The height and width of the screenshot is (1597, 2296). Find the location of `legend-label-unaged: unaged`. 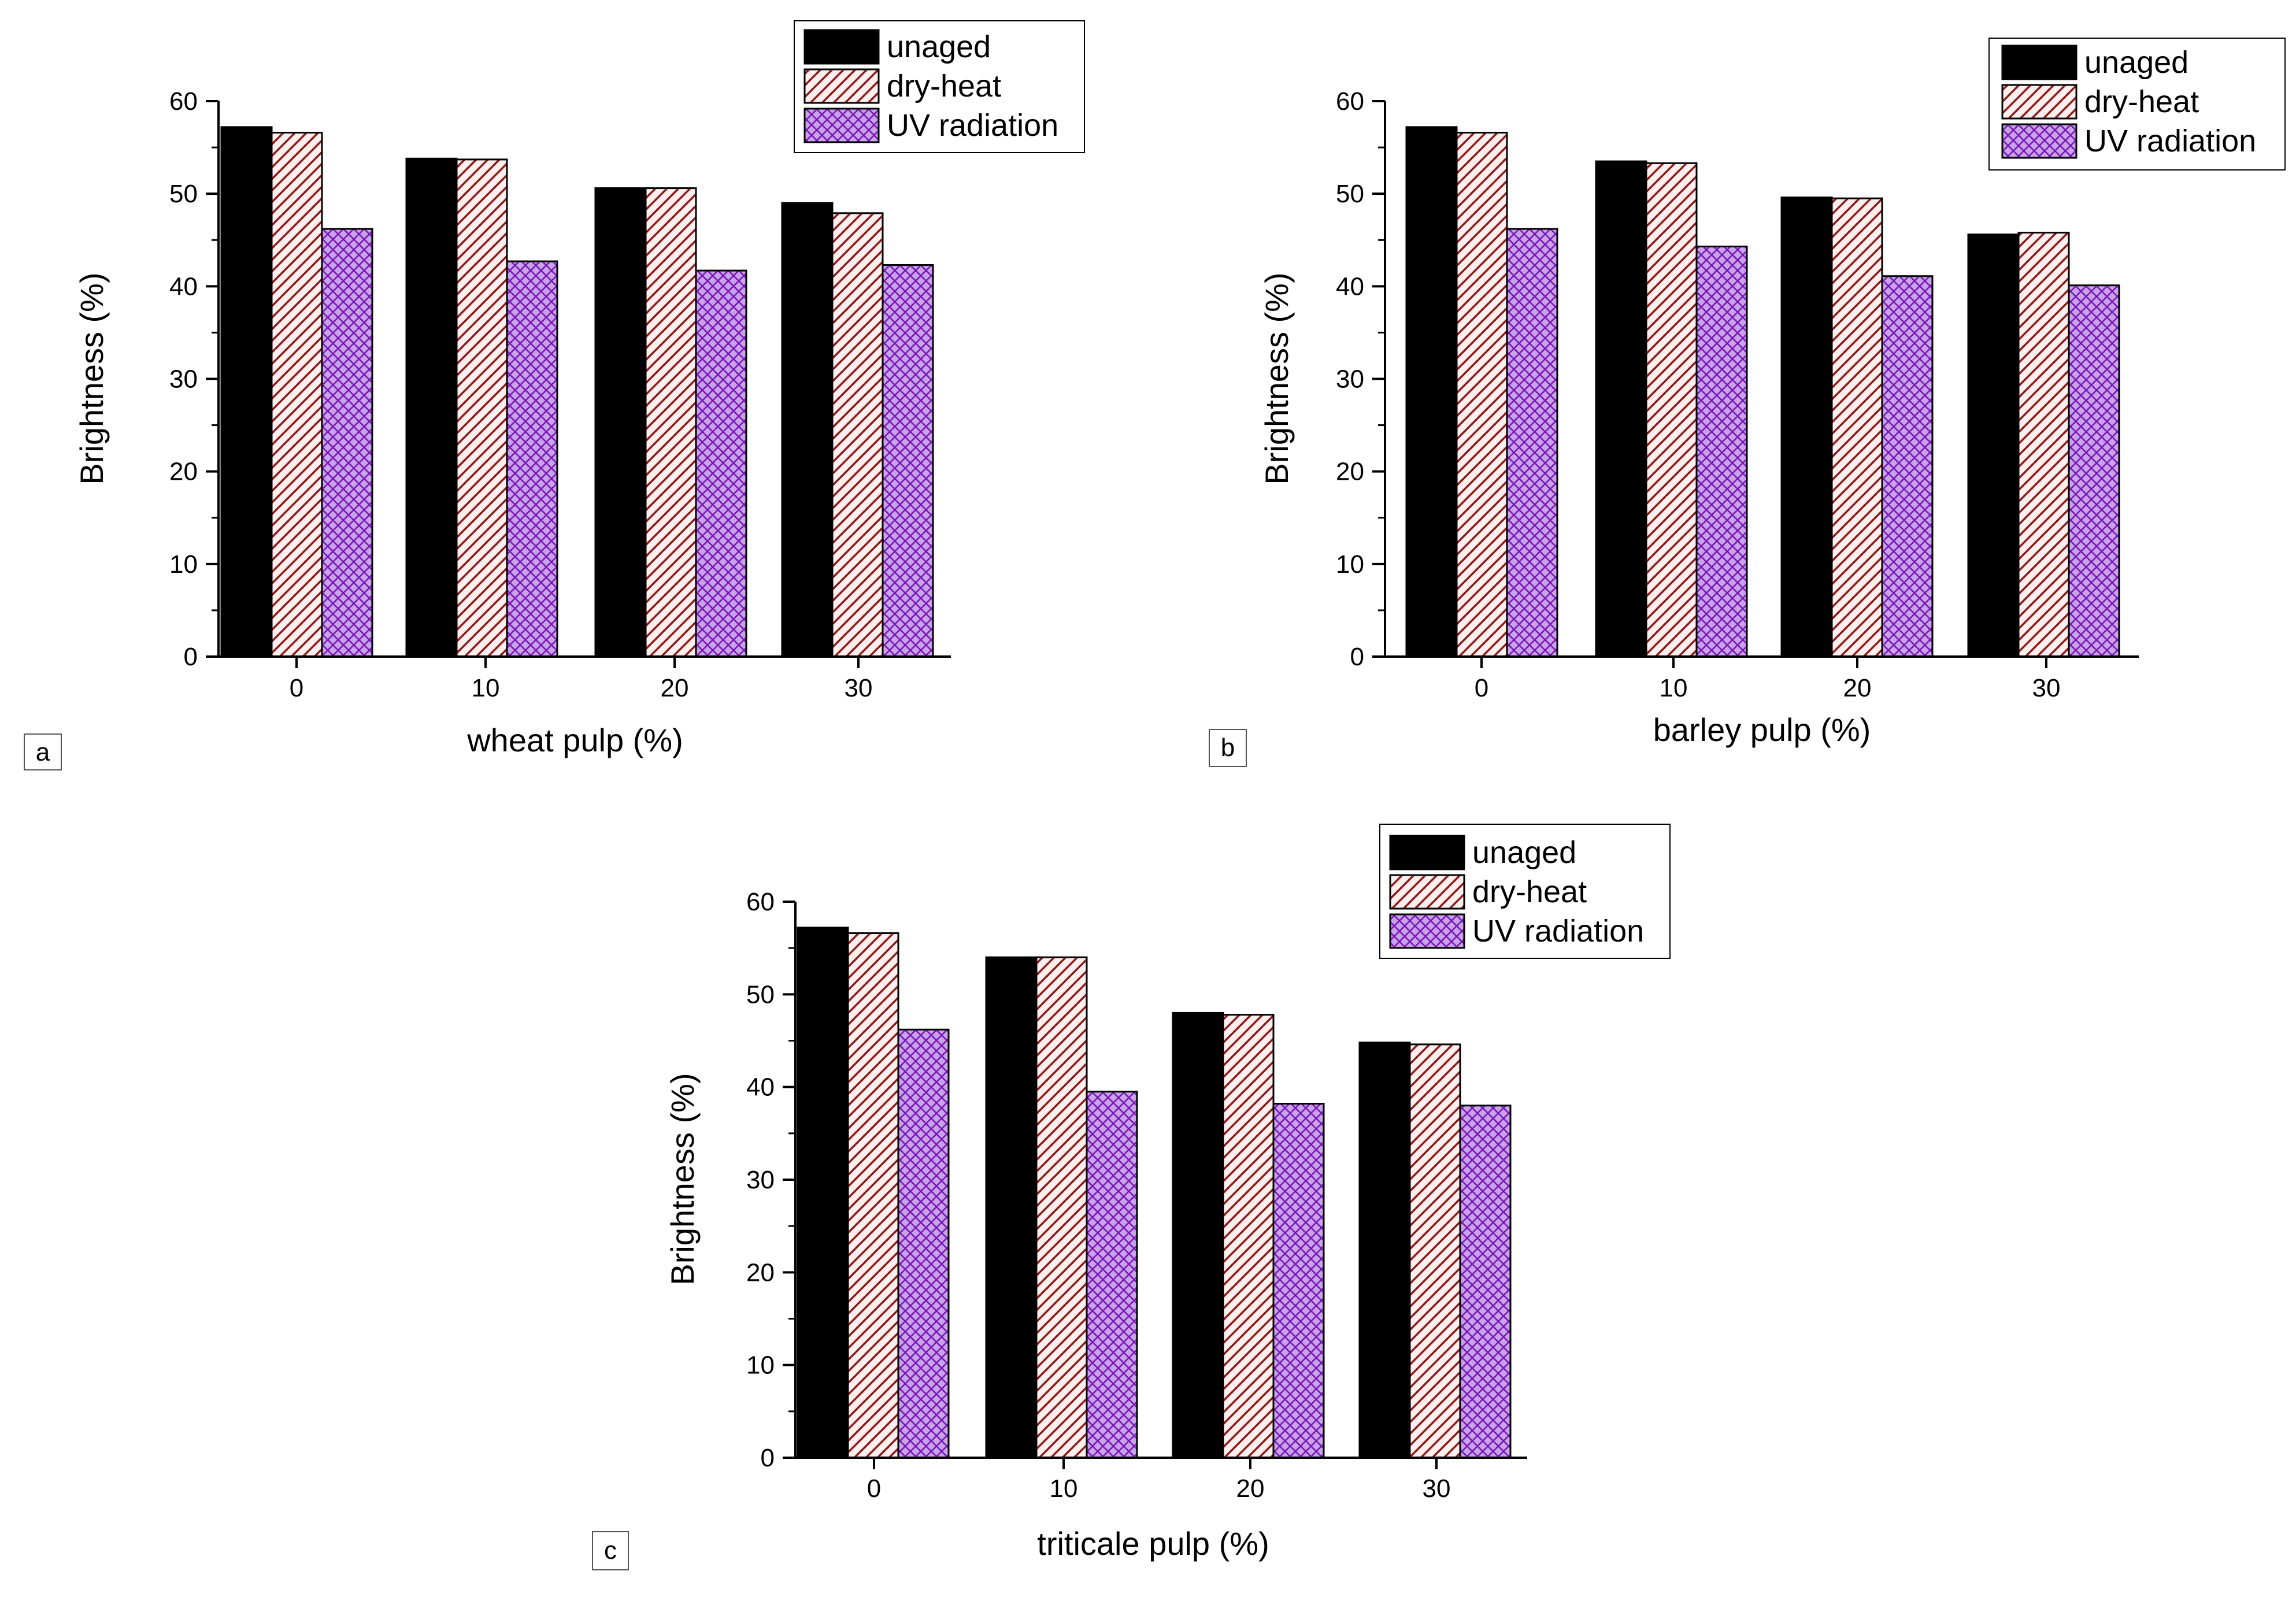

legend-label-unaged: unaged is located at coordinates (2136, 63).